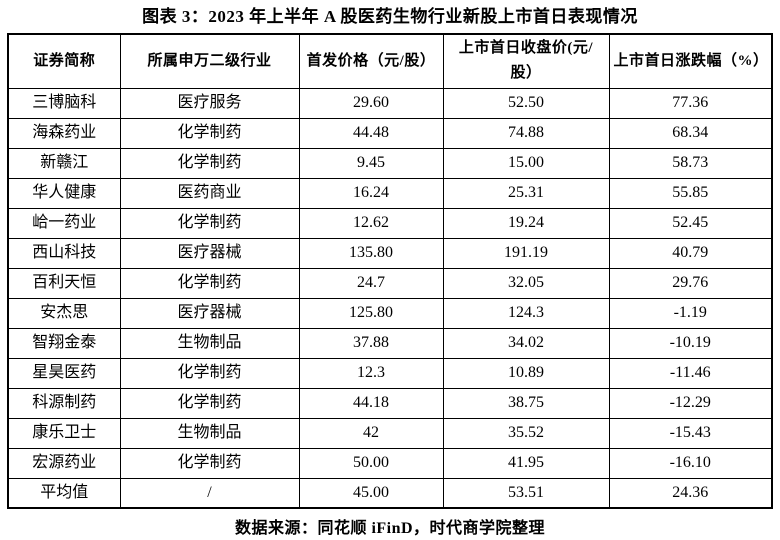 Image resolution: width=780 pixels, height=540 pixels. Describe the element at coordinates (390, 16) in the screenshot. I see `figure-title: 图表 3：2023 年上半年 A 股医药生物行业新股上市首日表现情况` at that location.